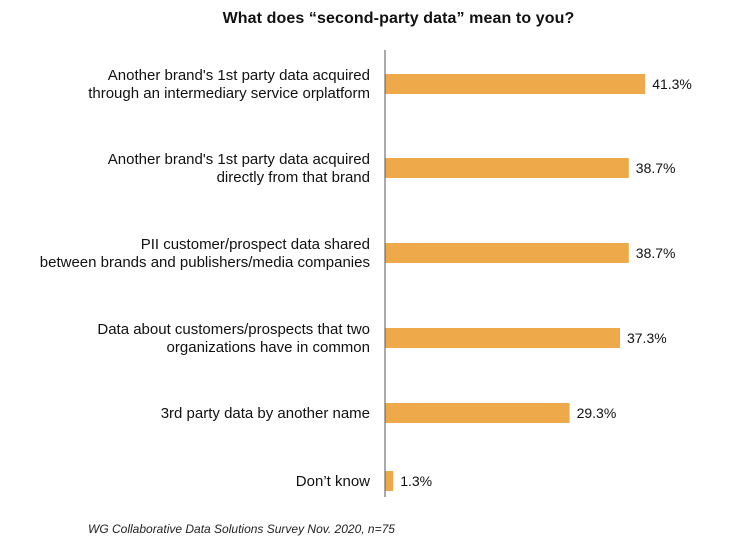 Image resolution: width=729 pixels, height=547 pixels. What do you see at coordinates (265, 413) in the screenshot?
I see `category-label-5: 3rd party data by another name` at bounding box center [265, 413].